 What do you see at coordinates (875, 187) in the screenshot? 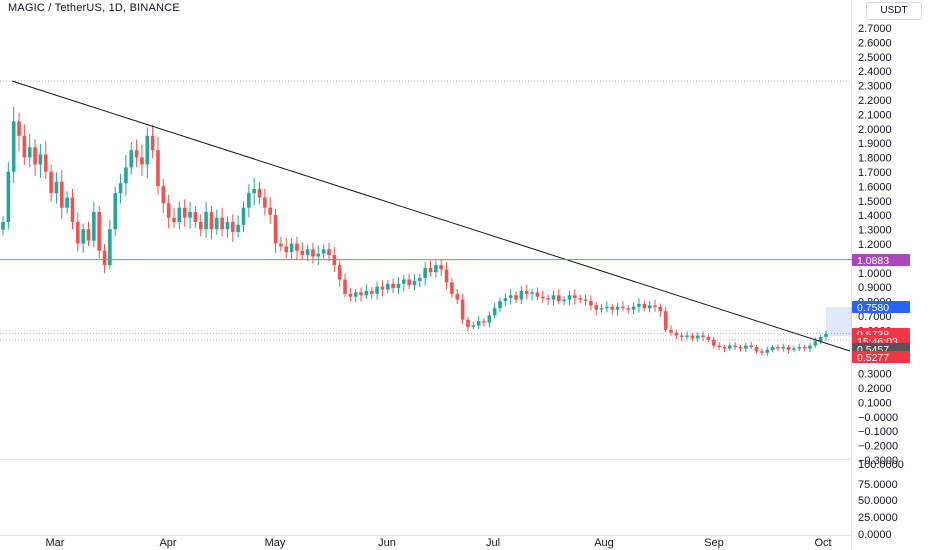
I see `y-tick-label: 1.6000` at bounding box center [875, 187].